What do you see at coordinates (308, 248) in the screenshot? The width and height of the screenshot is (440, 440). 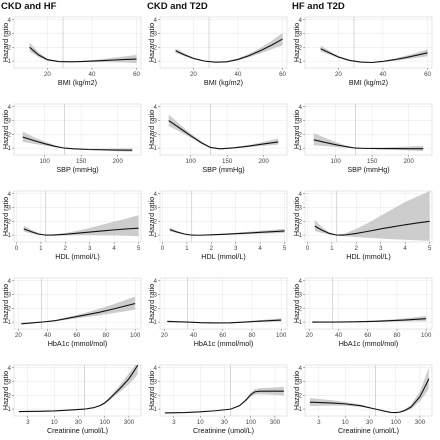 I see `x-tick-label: 0` at bounding box center [308, 248].